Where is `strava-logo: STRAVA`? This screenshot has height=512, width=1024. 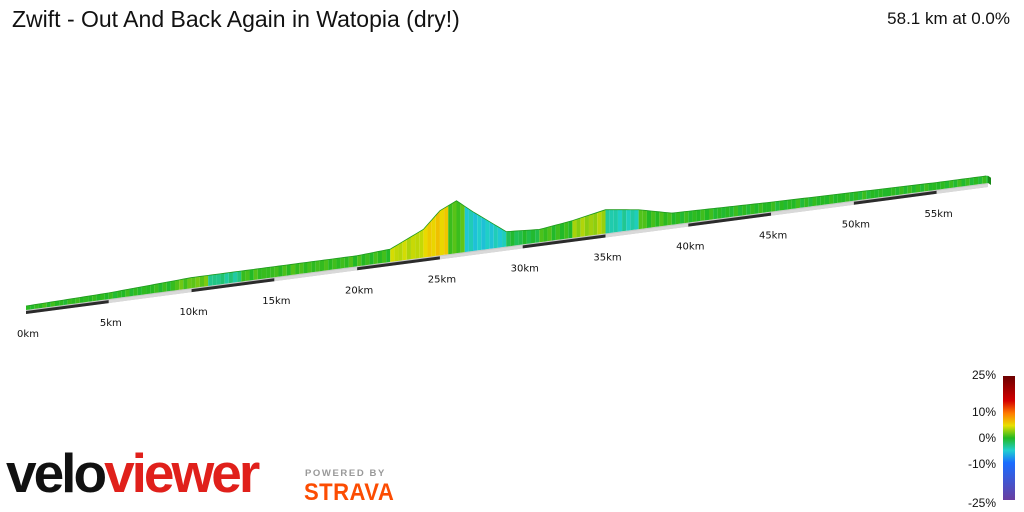
strava-logo: STRAVA is located at coordinates (349, 492).